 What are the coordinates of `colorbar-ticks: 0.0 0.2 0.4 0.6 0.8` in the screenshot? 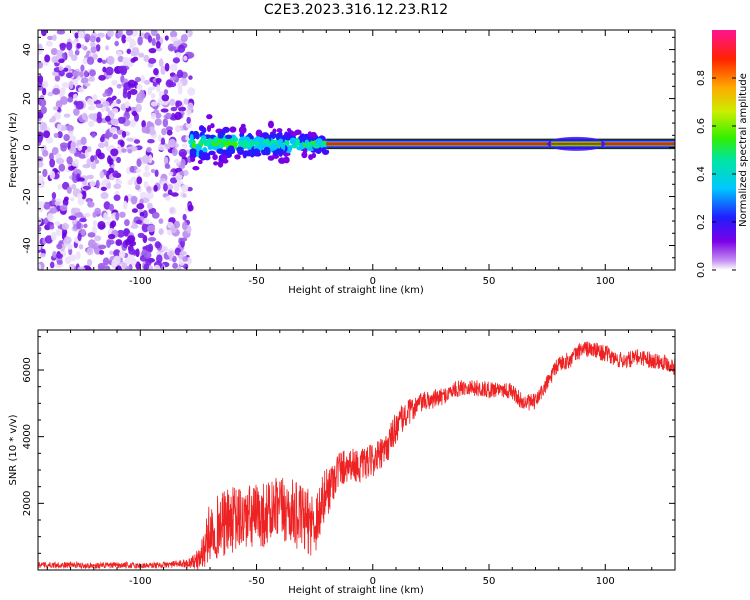 It's located at (716, 174).